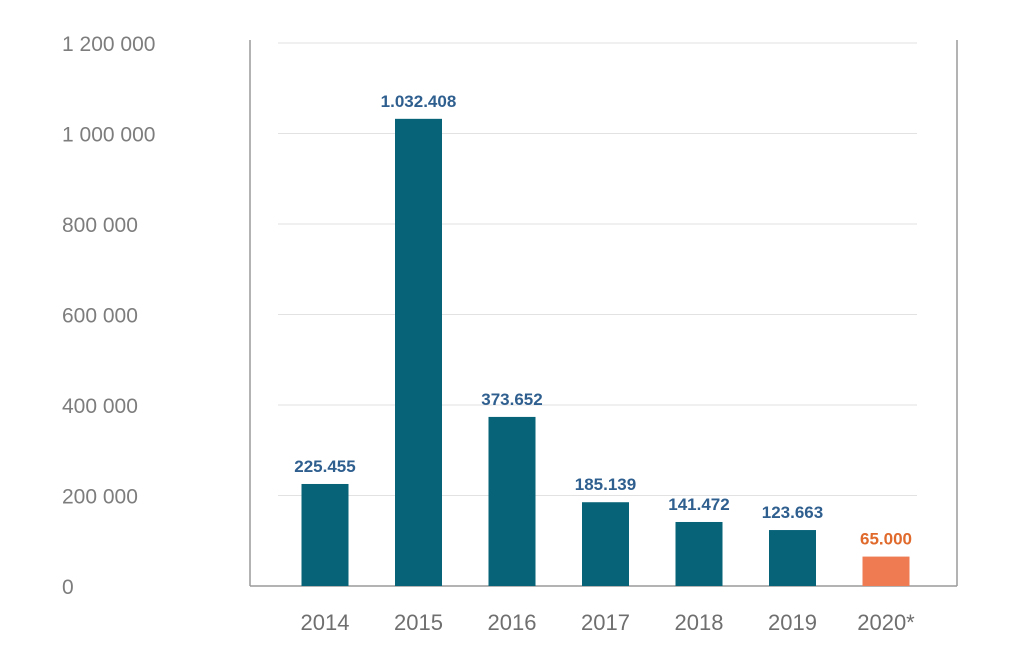 The width and height of the screenshot is (1024, 652). What do you see at coordinates (886, 571) in the screenshot?
I see `bar-2020` at bounding box center [886, 571].